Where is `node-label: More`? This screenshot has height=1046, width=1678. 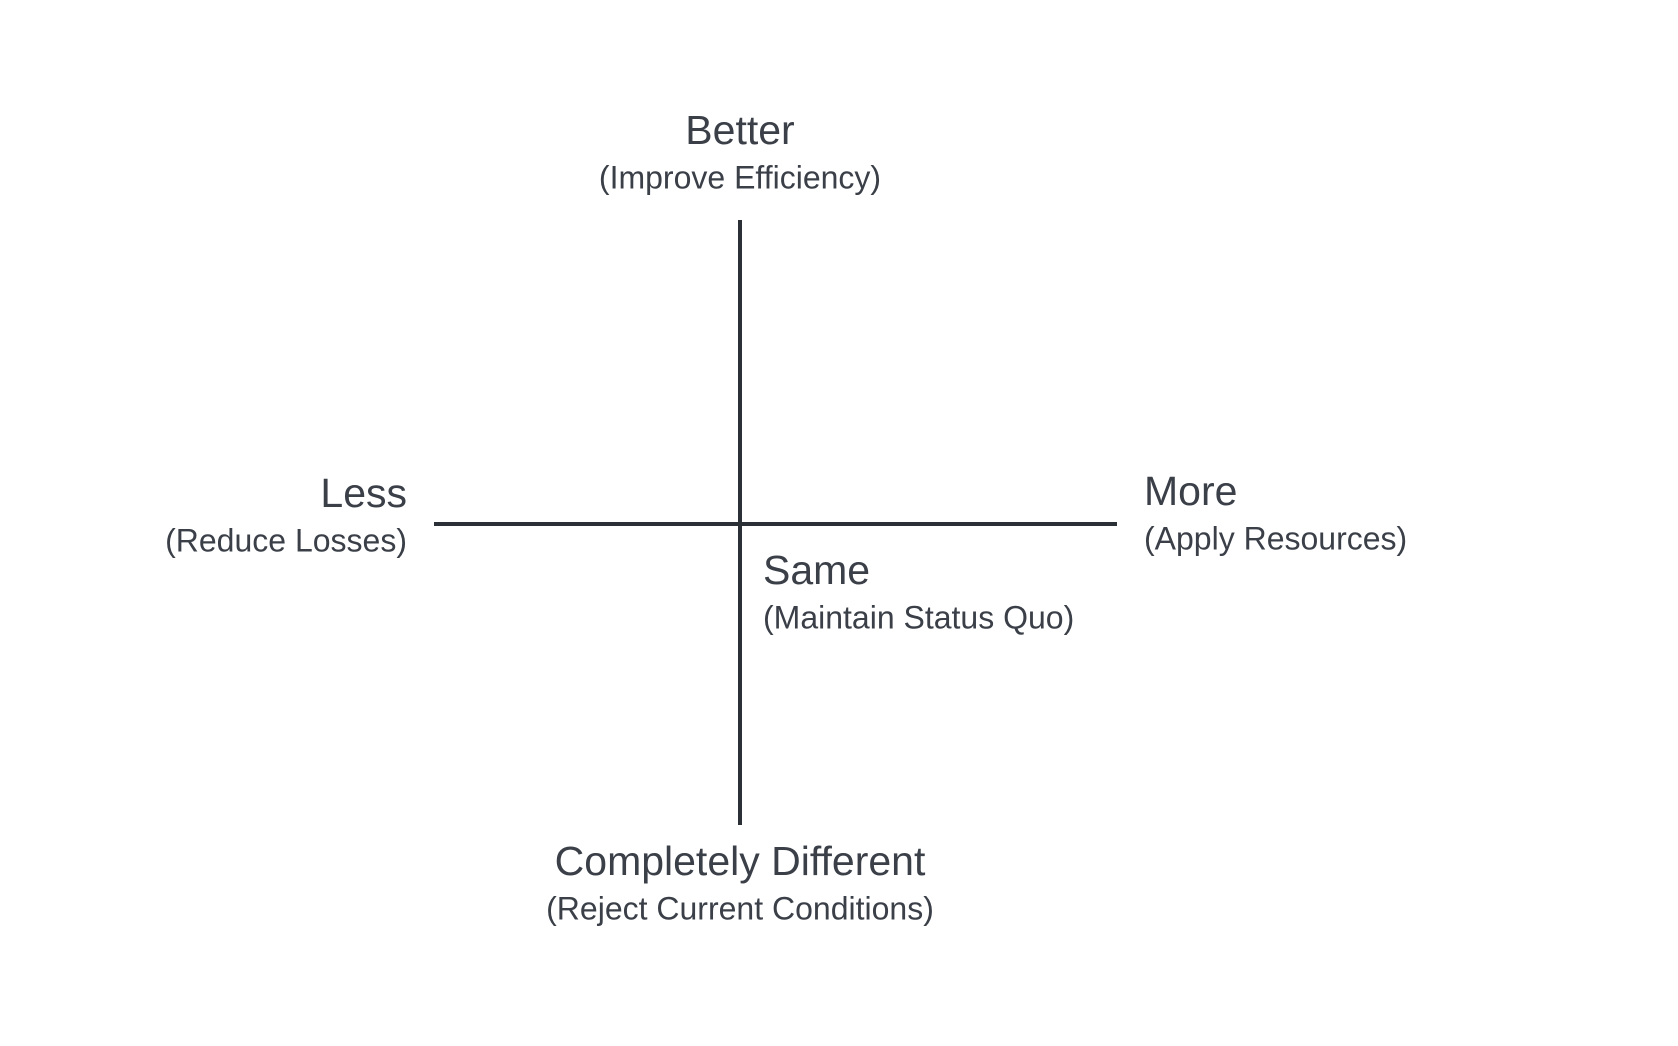 node-label: More is located at coordinates (1190, 491).